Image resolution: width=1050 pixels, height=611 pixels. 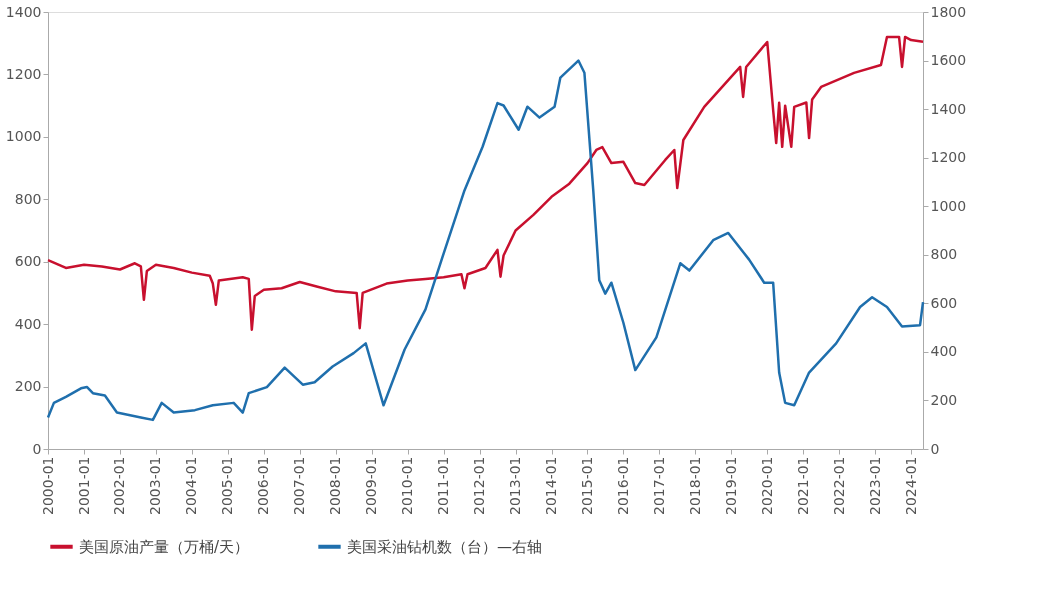 What do you see at coordinates (371, 485) in the screenshot?
I see `x-tick-label: 2009-01` at bounding box center [371, 485].